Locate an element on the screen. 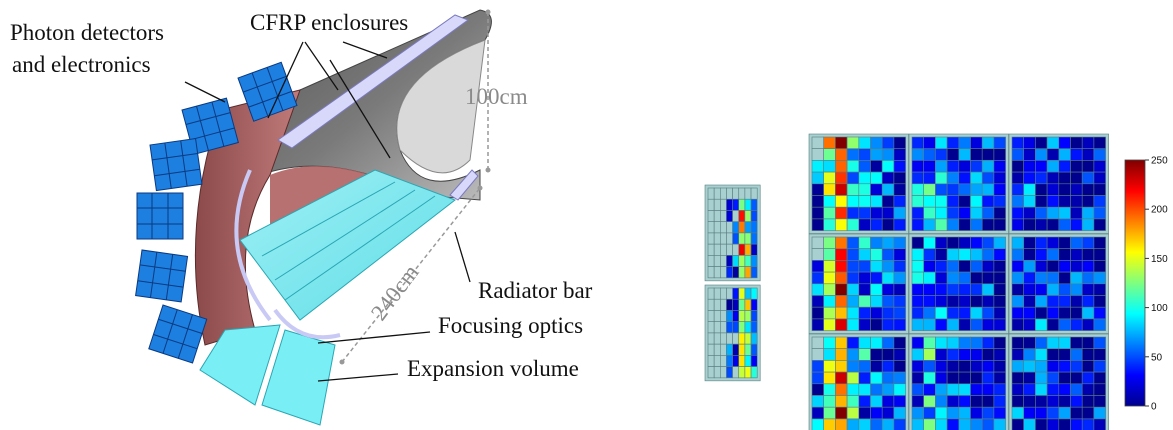 This screenshot has width=1173, height=430. expansion-volume is located at coordinates (240, 365).